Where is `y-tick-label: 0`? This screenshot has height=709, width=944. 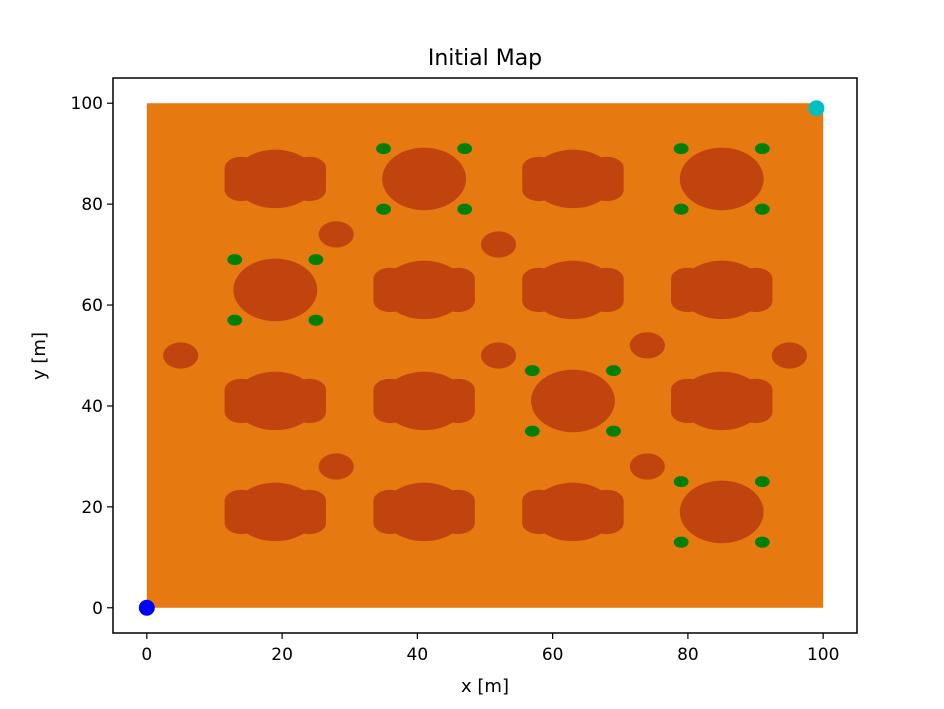
y-tick-label: 0 is located at coordinates (97, 609).